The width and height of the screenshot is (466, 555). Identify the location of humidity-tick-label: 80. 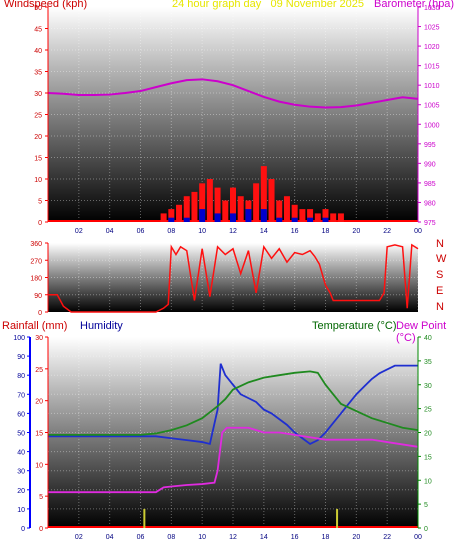
(21, 376).